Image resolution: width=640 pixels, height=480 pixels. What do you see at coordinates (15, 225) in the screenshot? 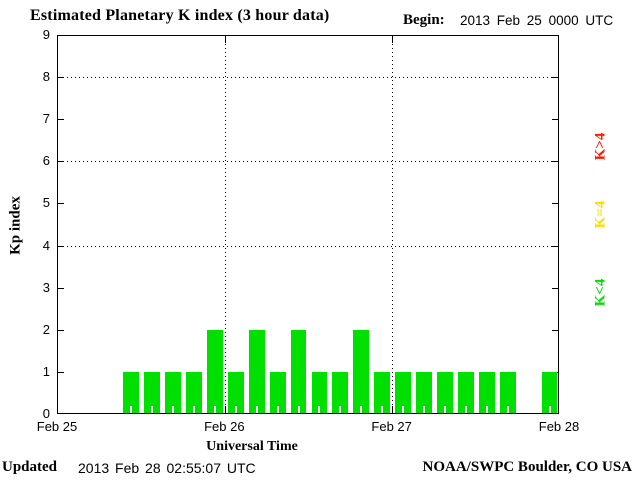
I see `y-axis-title: Kp index` at bounding box center [15, 225].